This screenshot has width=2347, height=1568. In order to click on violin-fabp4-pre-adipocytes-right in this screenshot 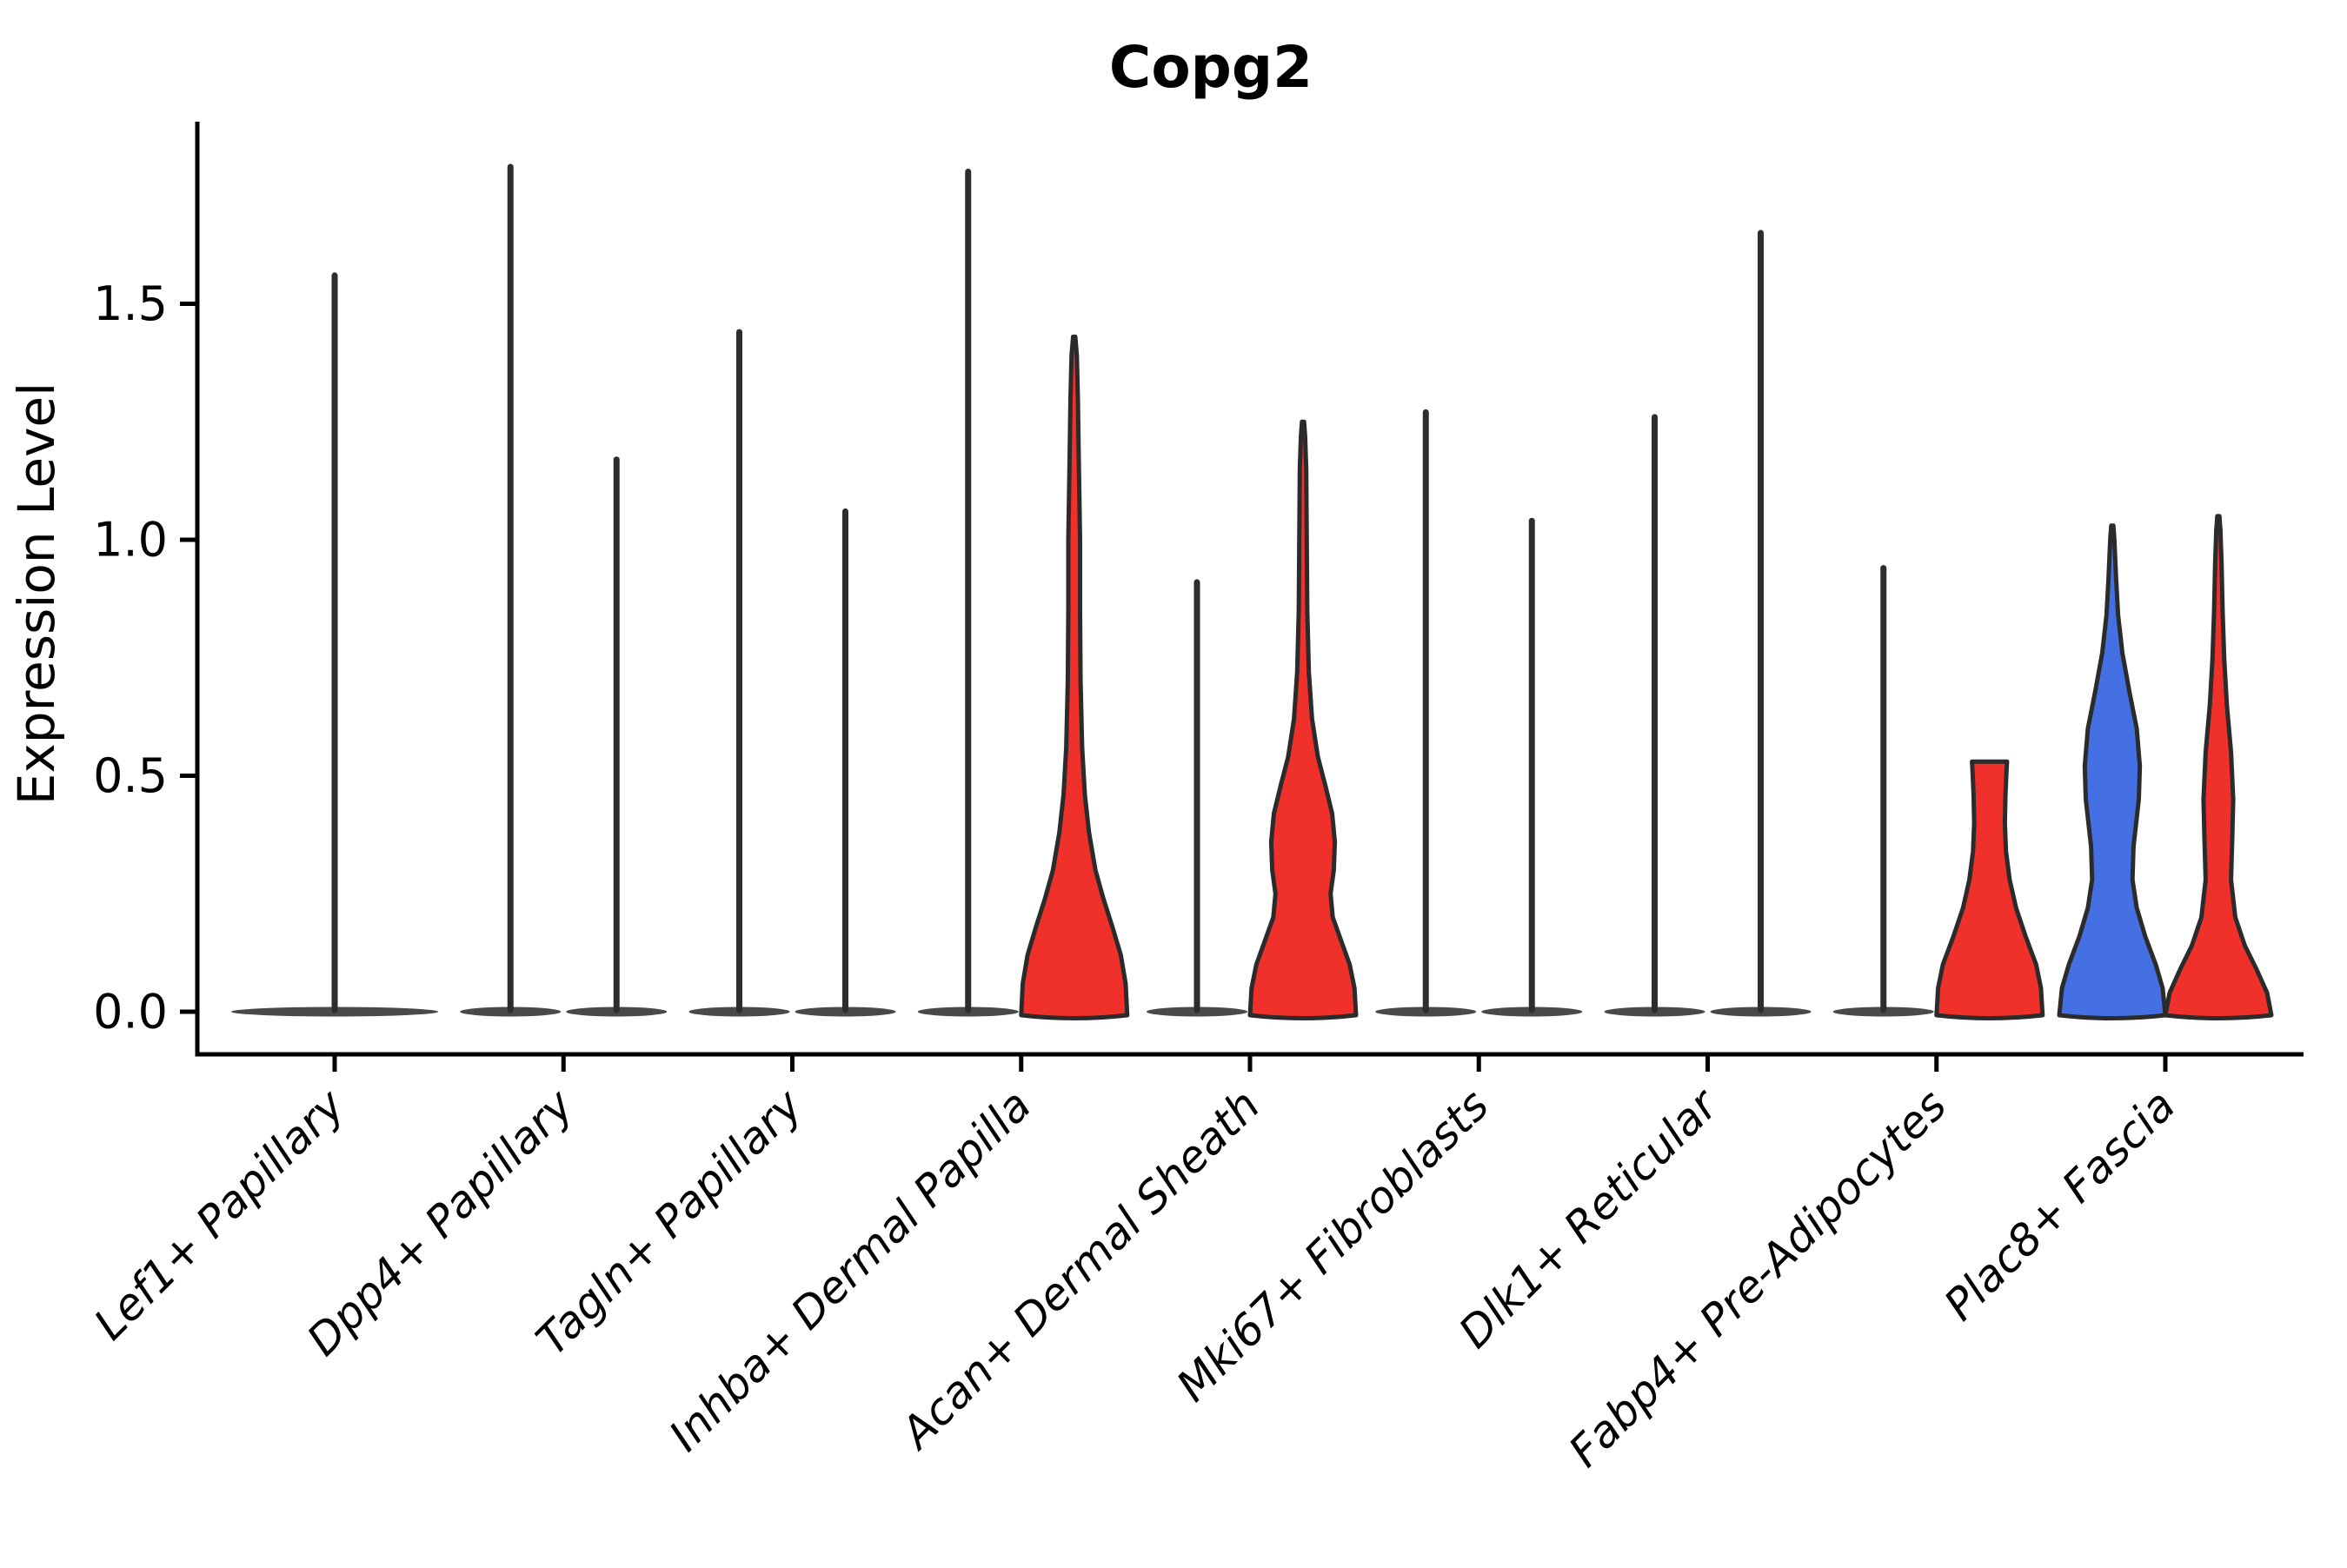, I will do `click(1989, 889)`.